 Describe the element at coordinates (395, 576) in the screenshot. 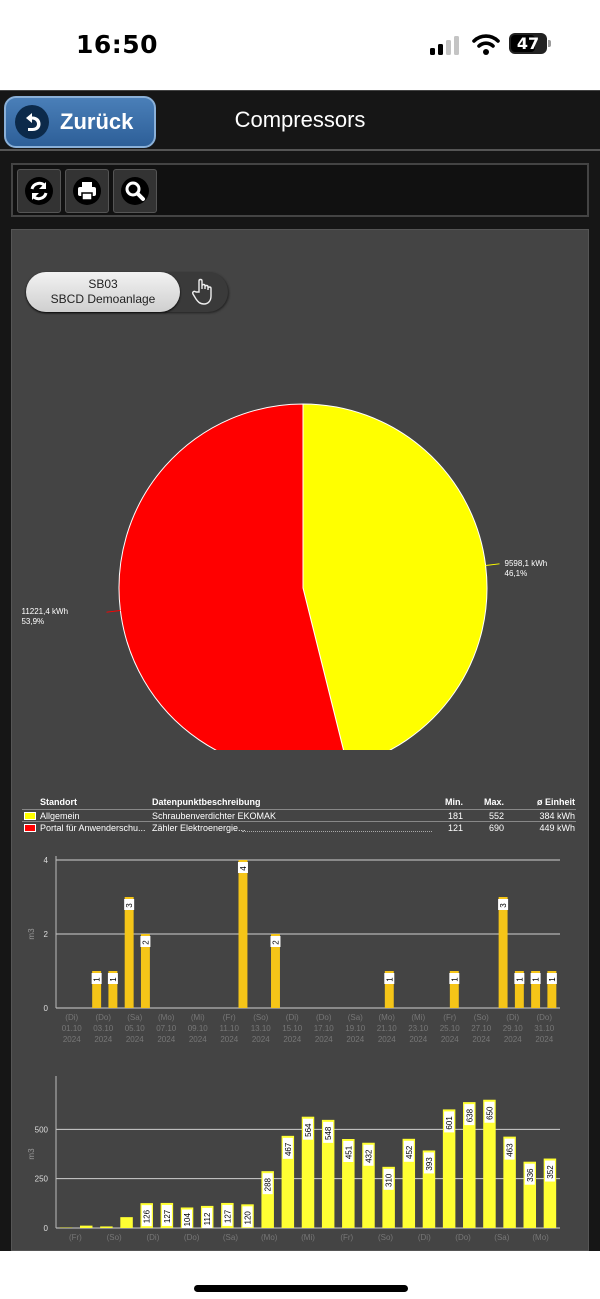

I see `pie-slice` at that location.